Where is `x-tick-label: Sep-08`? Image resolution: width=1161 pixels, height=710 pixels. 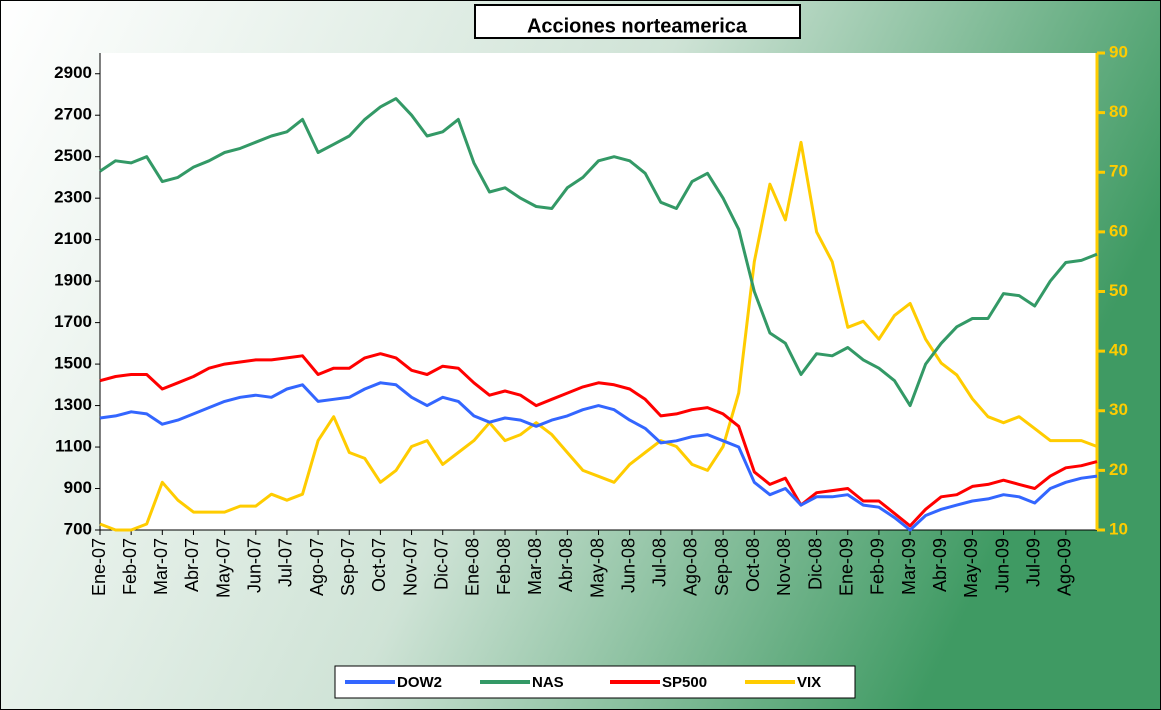 x-tick-label: Sep-08 is located at coordinates (722, 567).